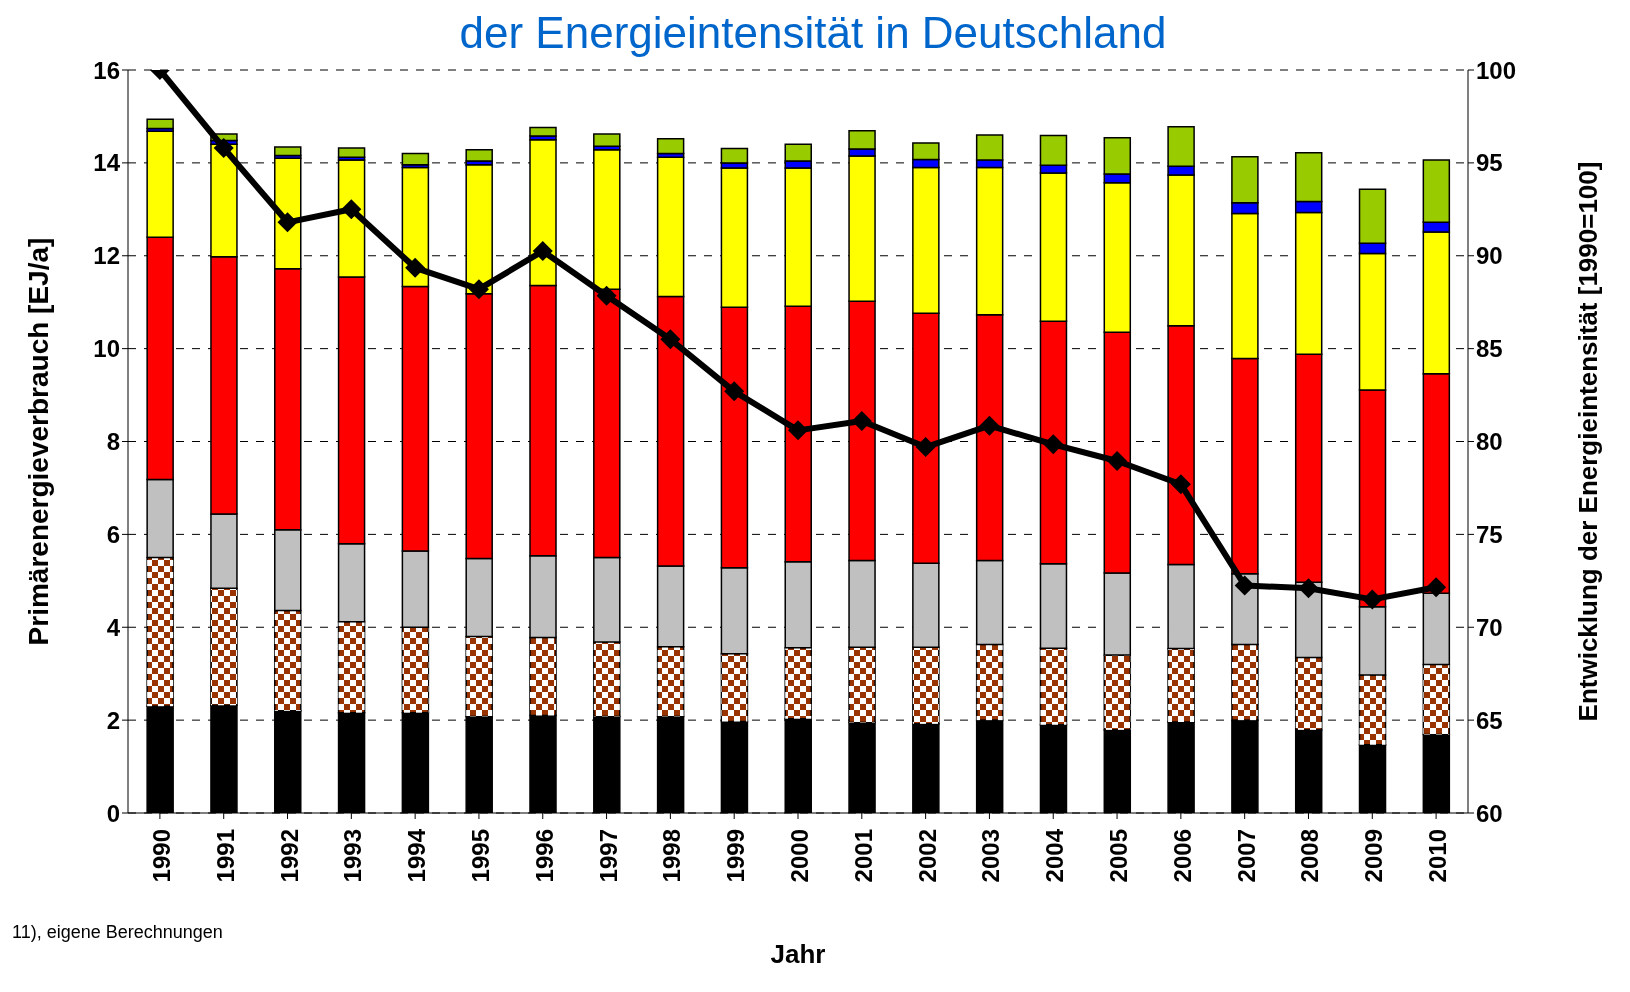  I want to click on x-tick-label: 2005, so click(1119, 856).